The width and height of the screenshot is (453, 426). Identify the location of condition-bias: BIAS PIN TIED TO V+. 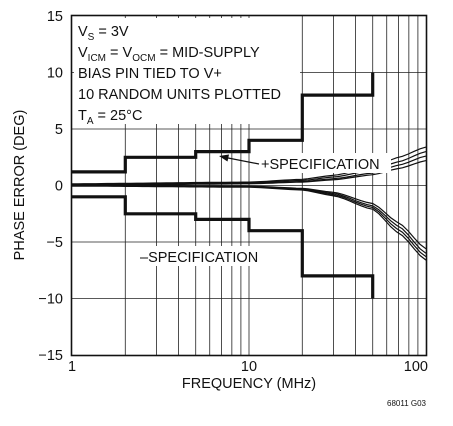
(150, 74).